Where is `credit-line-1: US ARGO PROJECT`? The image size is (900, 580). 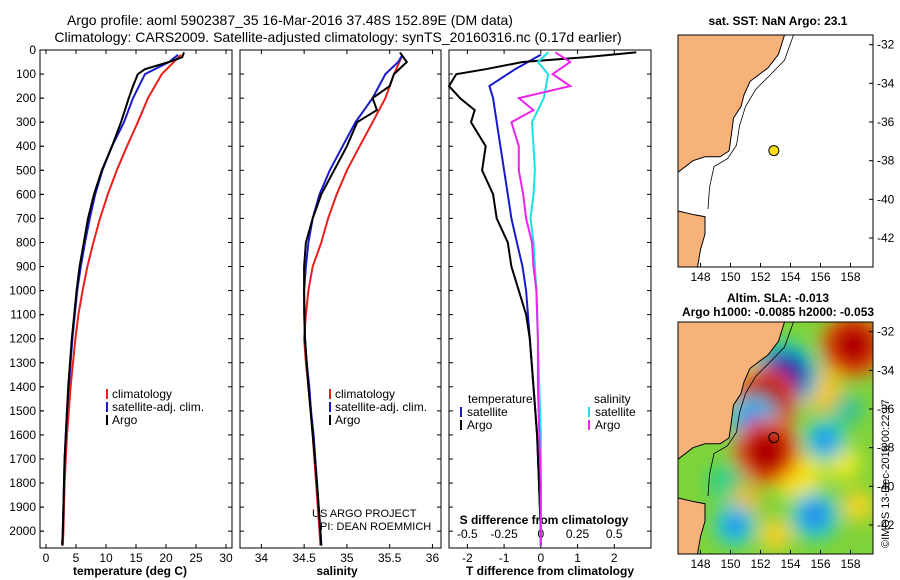 credit-line-1: US ARGO PROJECT is located at coordinates (364, 514).